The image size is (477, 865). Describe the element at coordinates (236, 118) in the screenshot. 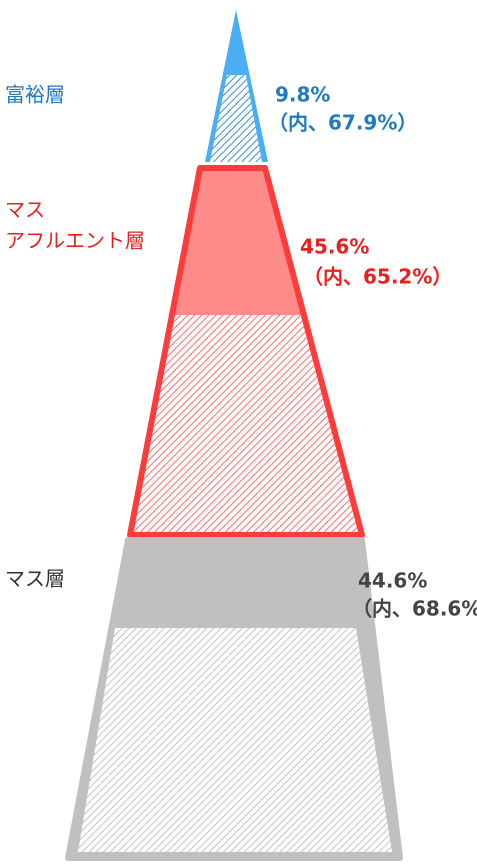

I see `tier-top-hatch` at that location.